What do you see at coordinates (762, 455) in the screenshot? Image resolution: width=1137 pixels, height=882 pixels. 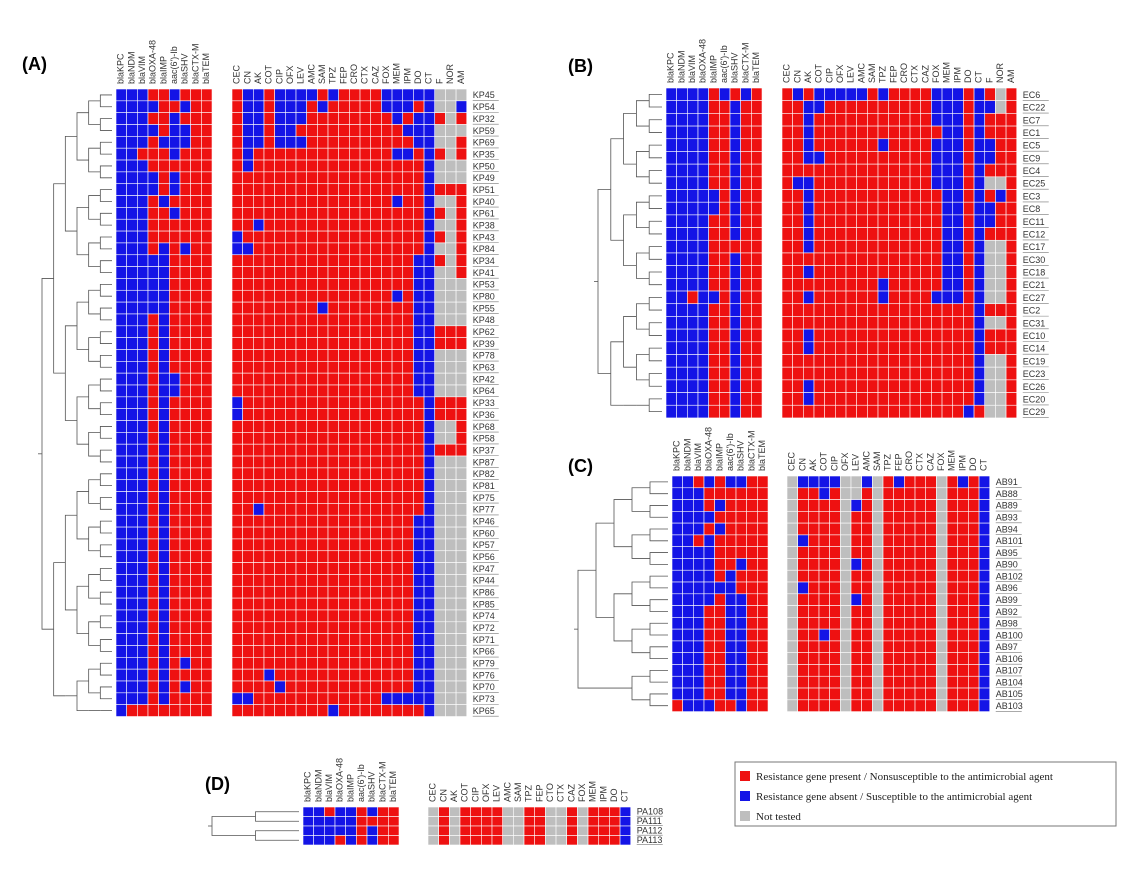 I see `gene-header: blaTEM` at bounding box center [762, 455].